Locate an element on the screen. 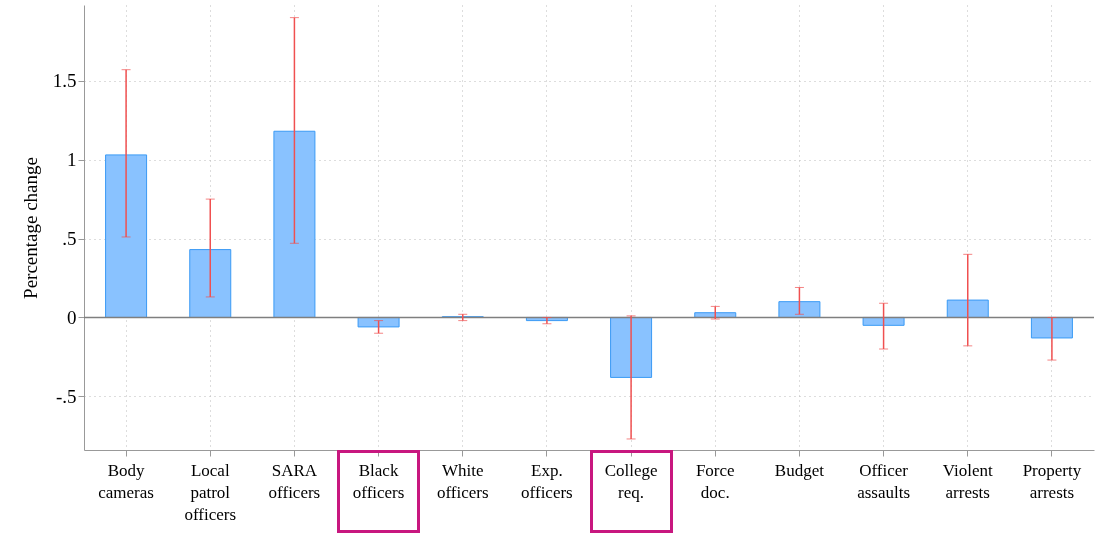 The height and width of the screenshot is (533, 1101). x-tick-label: Budget is located at coordinates (799, 470).